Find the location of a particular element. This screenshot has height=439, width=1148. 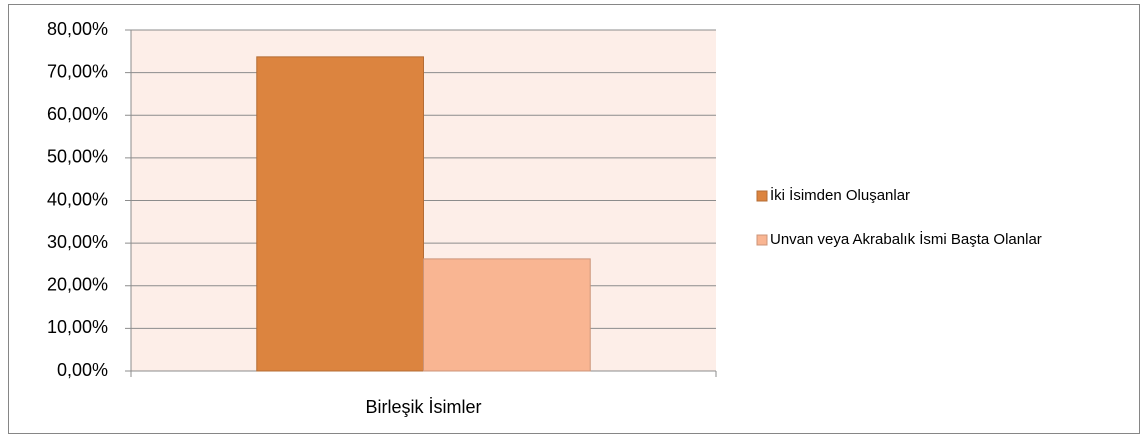

x-tick-label: Birleşik İsimler is located at coordinates (423, 407).